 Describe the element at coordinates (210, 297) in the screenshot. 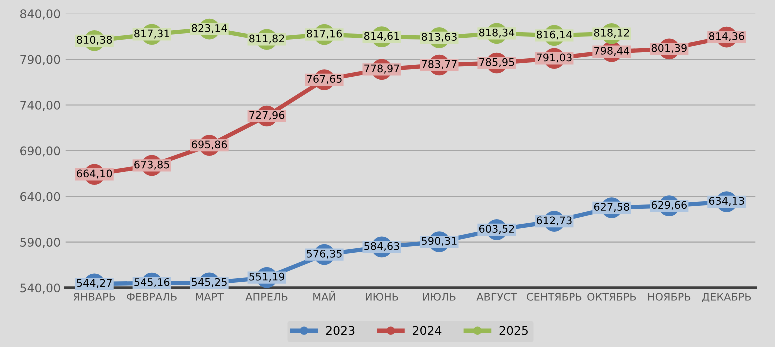

I see `x-tick-label: МАРТ` at that location.